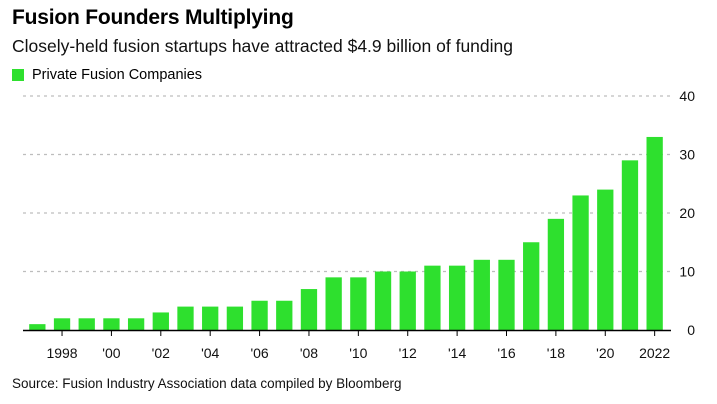 Image resolution: width=717 pixels, height=404 pixels. What do you see at coordinates (457, 353) in the screenshot?
I see `x-tick-label: '14` at bounding box center [457, 353].